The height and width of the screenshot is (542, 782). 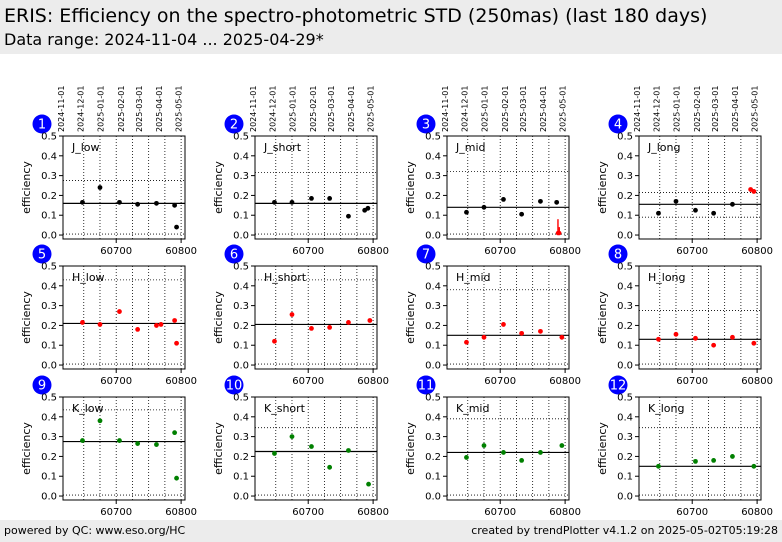 I want to click on page-subtitle: Data range: 2024-11-04 ... 2025-04-29*, so click(x=164, y=39).